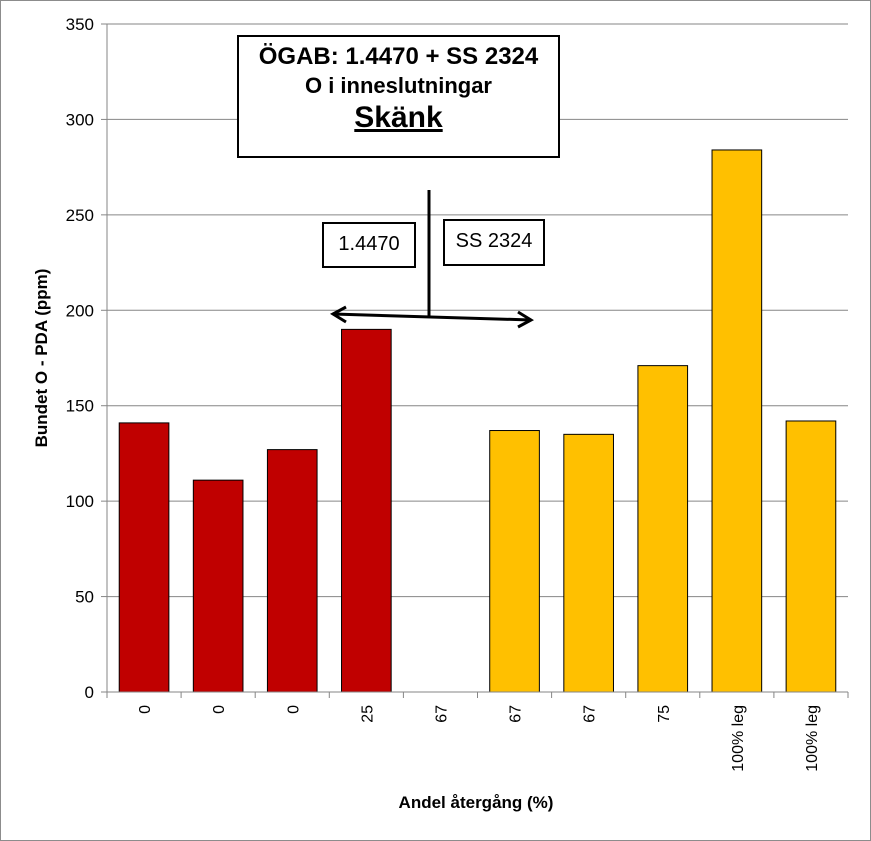 This screenshot has width=871, height=841. Describe the element at coordinates (80, 501) in the screenshot. I see `y-tick-label: 100` at that location.